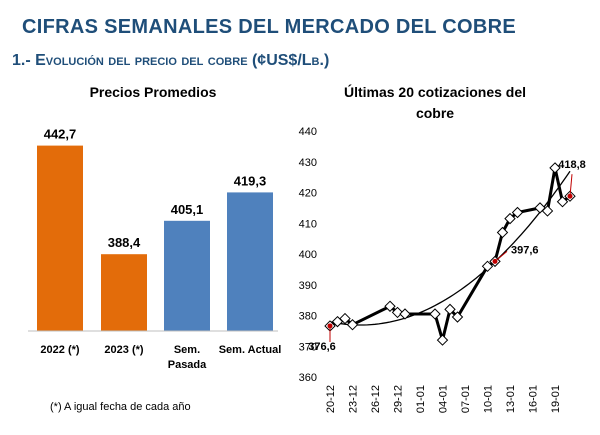  What do you see at coordinates (308, 163) in the screenshot?
I see `y-tick-label: 430` at bounding box center [308, 163].